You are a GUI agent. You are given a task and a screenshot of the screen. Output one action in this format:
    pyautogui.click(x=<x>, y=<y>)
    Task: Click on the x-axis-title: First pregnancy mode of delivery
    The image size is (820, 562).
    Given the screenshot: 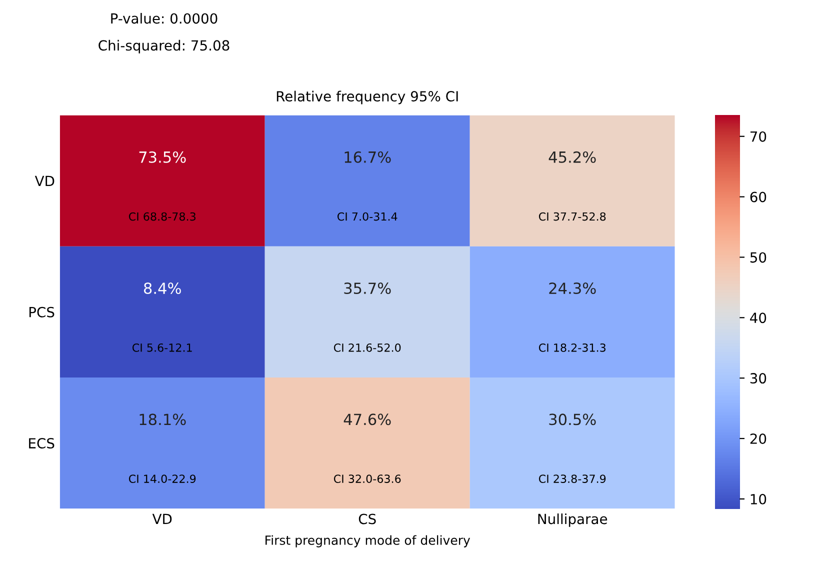 What is the action you would take?
    pyautogui.click(x=368, y=541)
    